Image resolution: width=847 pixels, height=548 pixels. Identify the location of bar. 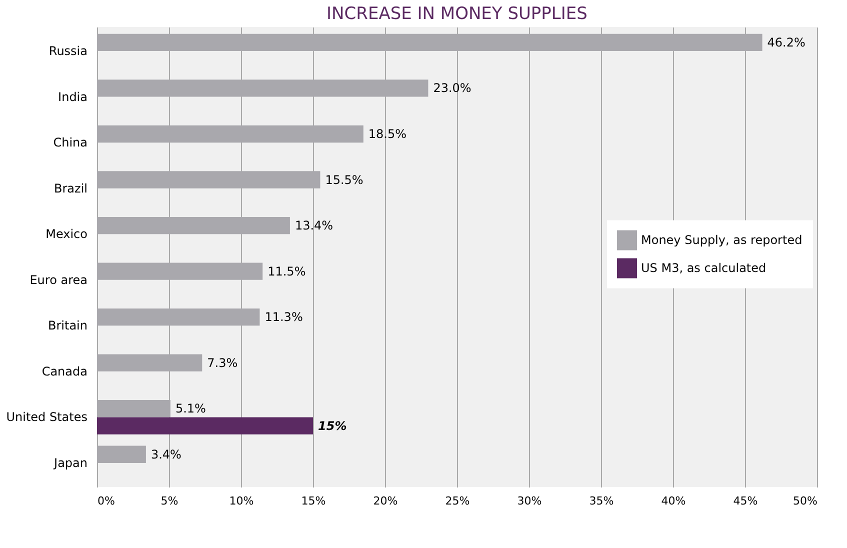
(205, 425).